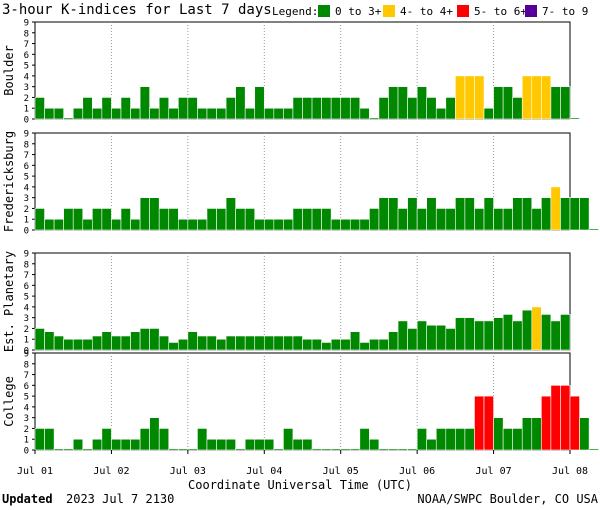  I want to click on y-tick-label: 2, so click(26, 210).